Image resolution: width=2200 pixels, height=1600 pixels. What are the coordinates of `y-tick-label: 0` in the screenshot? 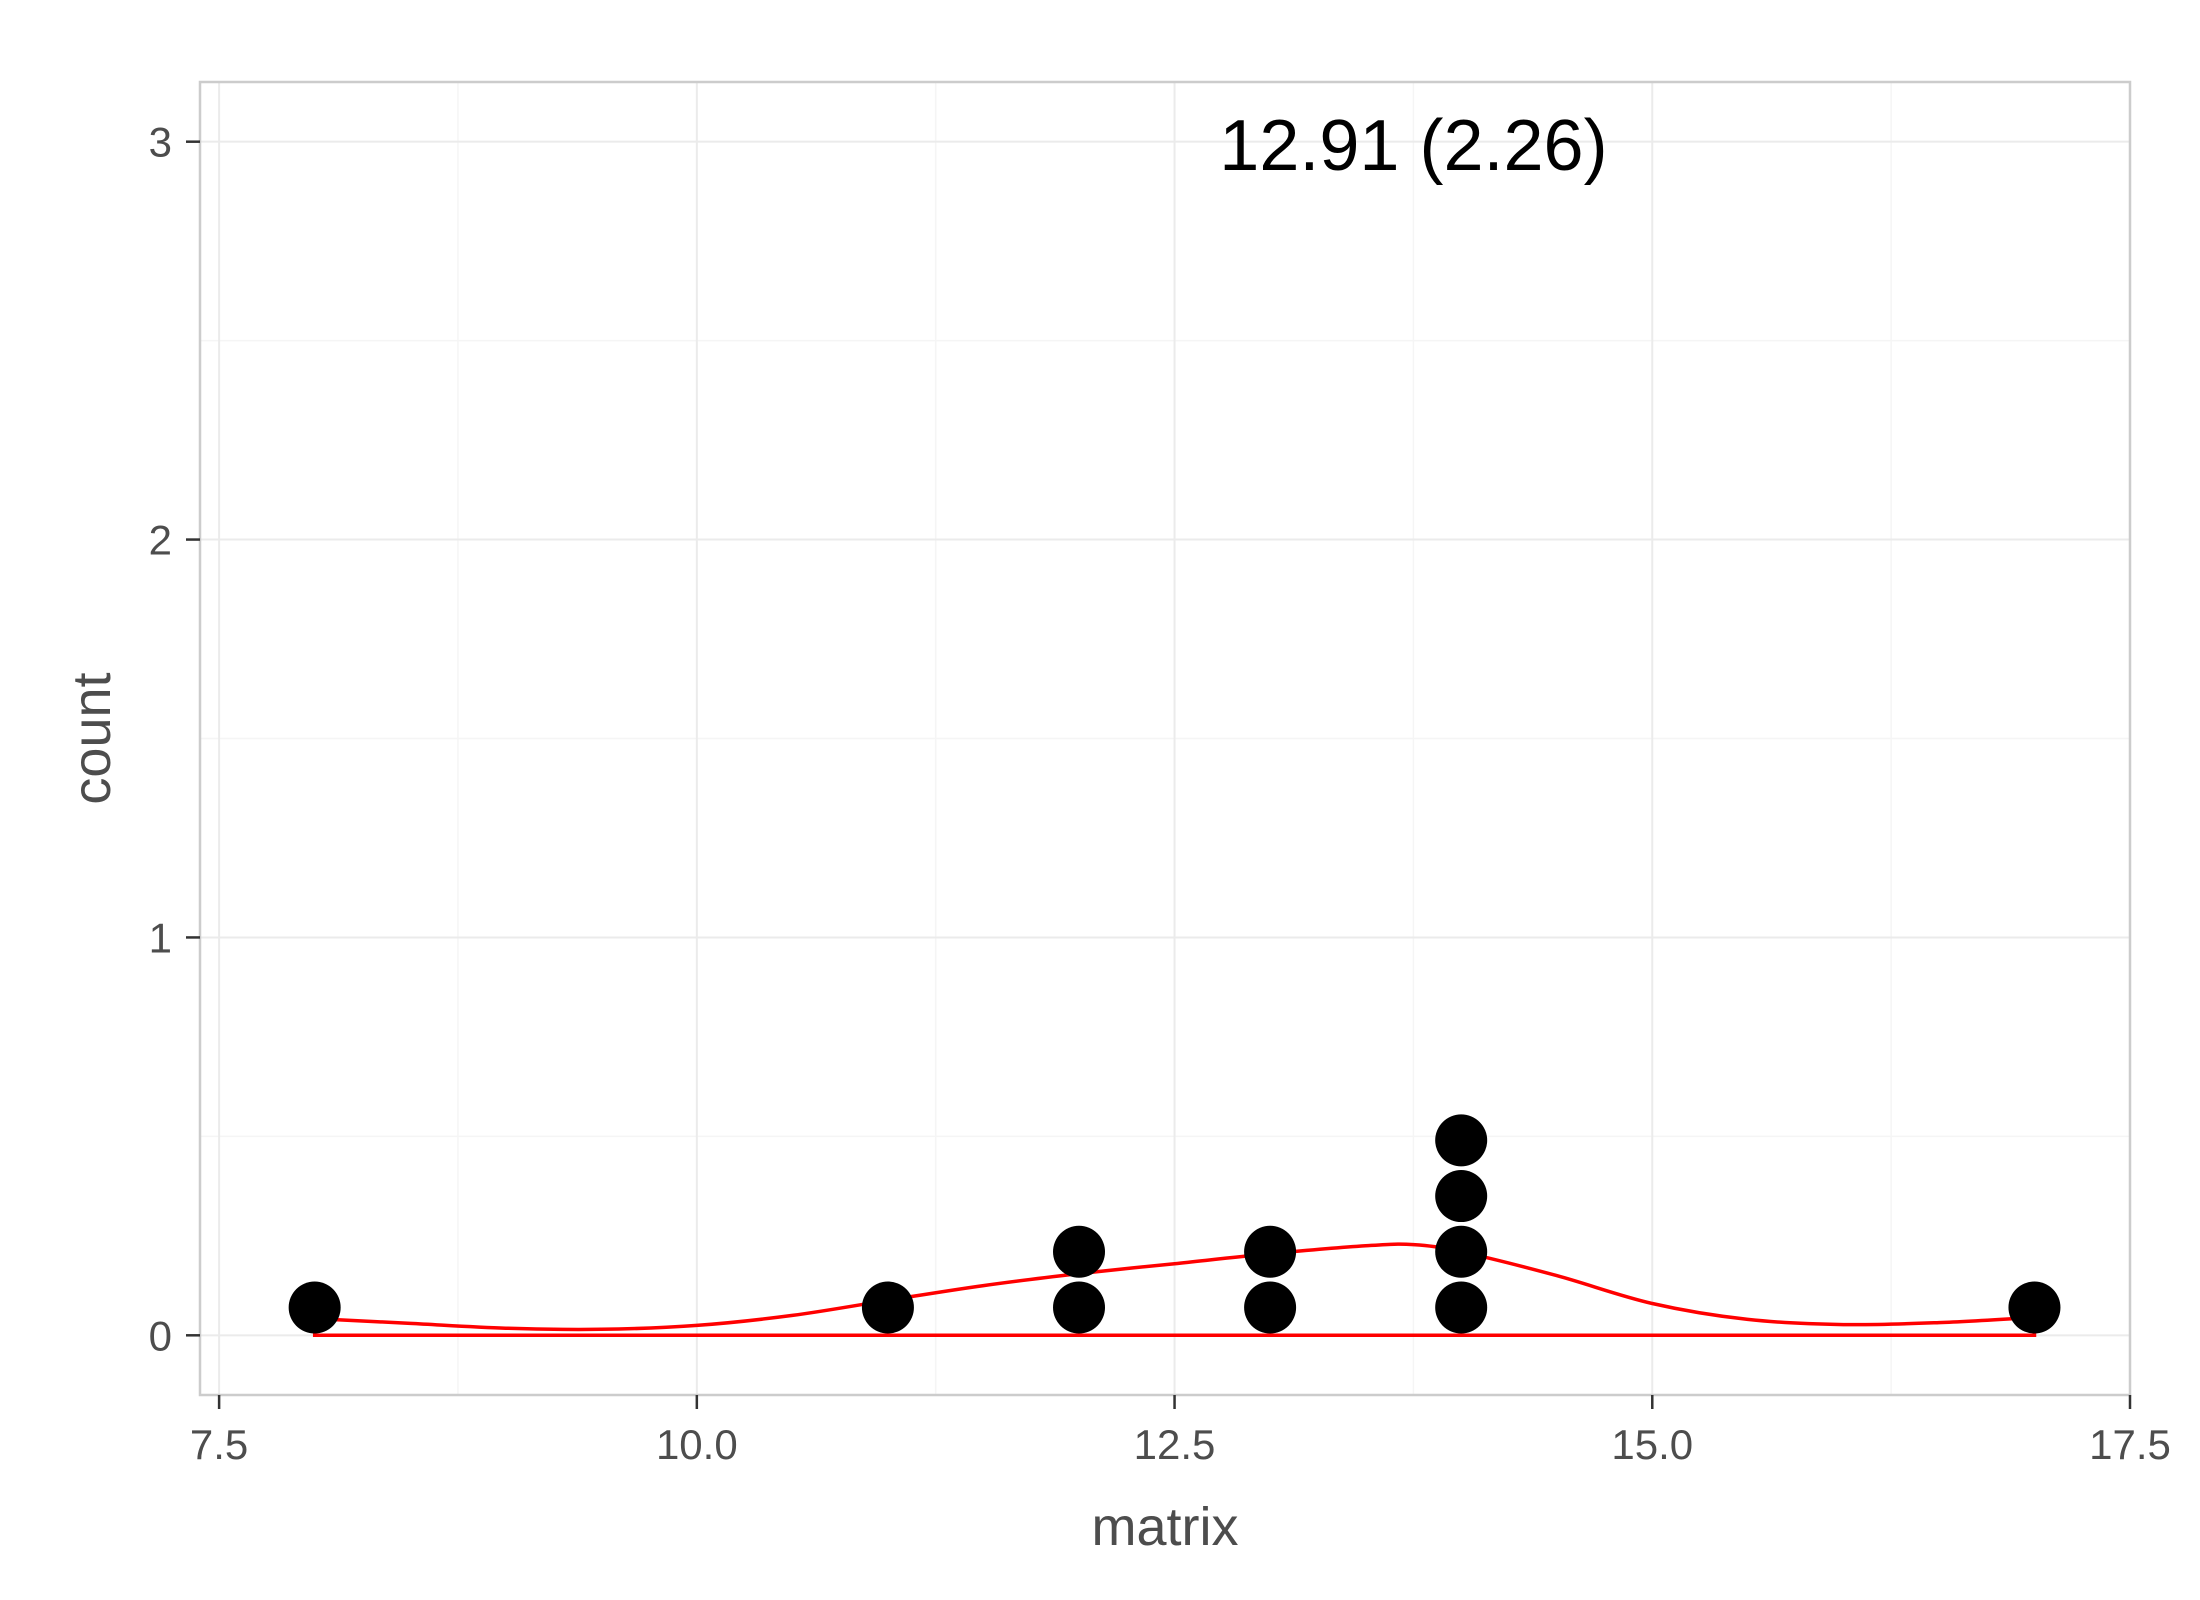 It's located at (160, 1335).